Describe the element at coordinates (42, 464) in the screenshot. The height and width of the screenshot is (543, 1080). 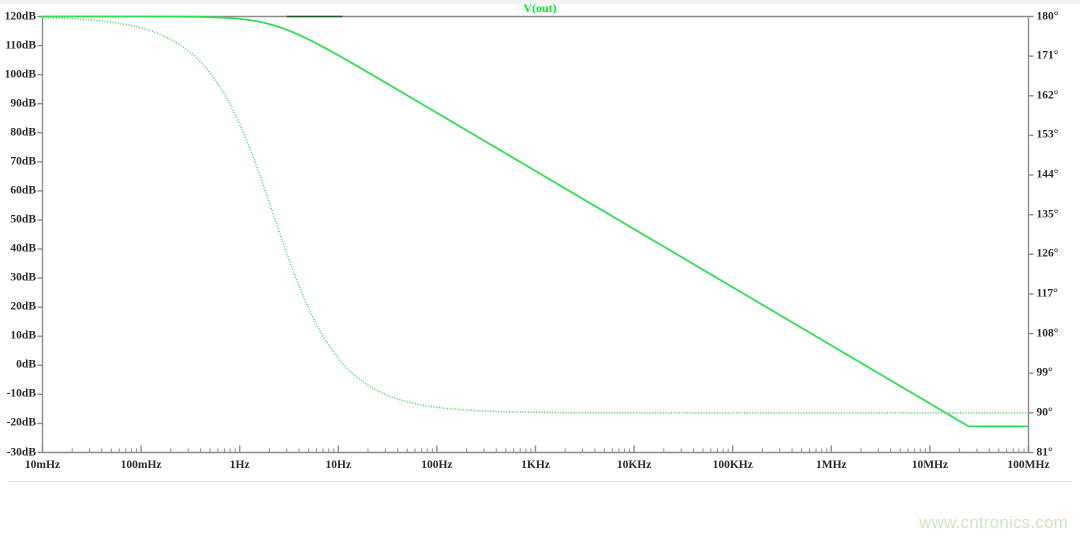
I see `x-tick-0: 10mHz` at that location.